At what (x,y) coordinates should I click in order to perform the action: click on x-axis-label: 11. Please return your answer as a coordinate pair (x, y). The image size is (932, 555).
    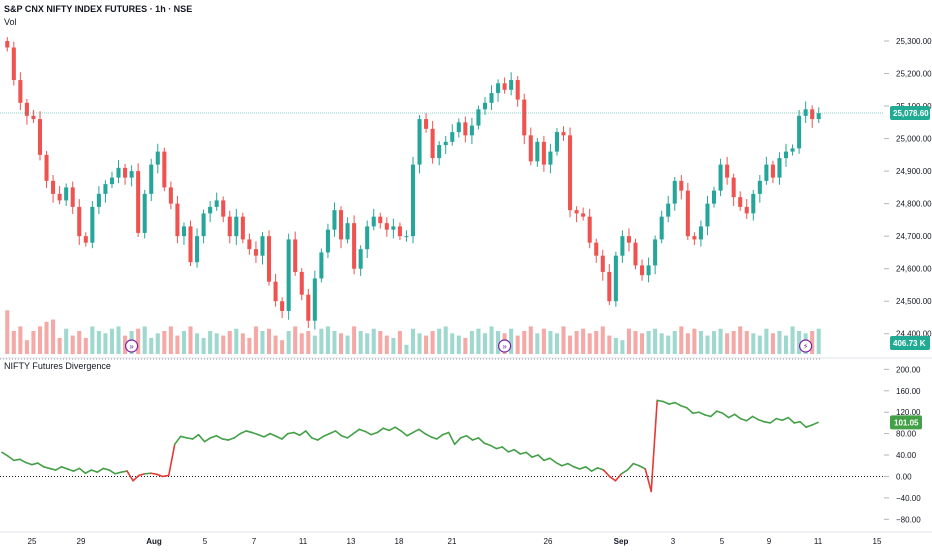
    Looking at the image, I should click on (818, 541).